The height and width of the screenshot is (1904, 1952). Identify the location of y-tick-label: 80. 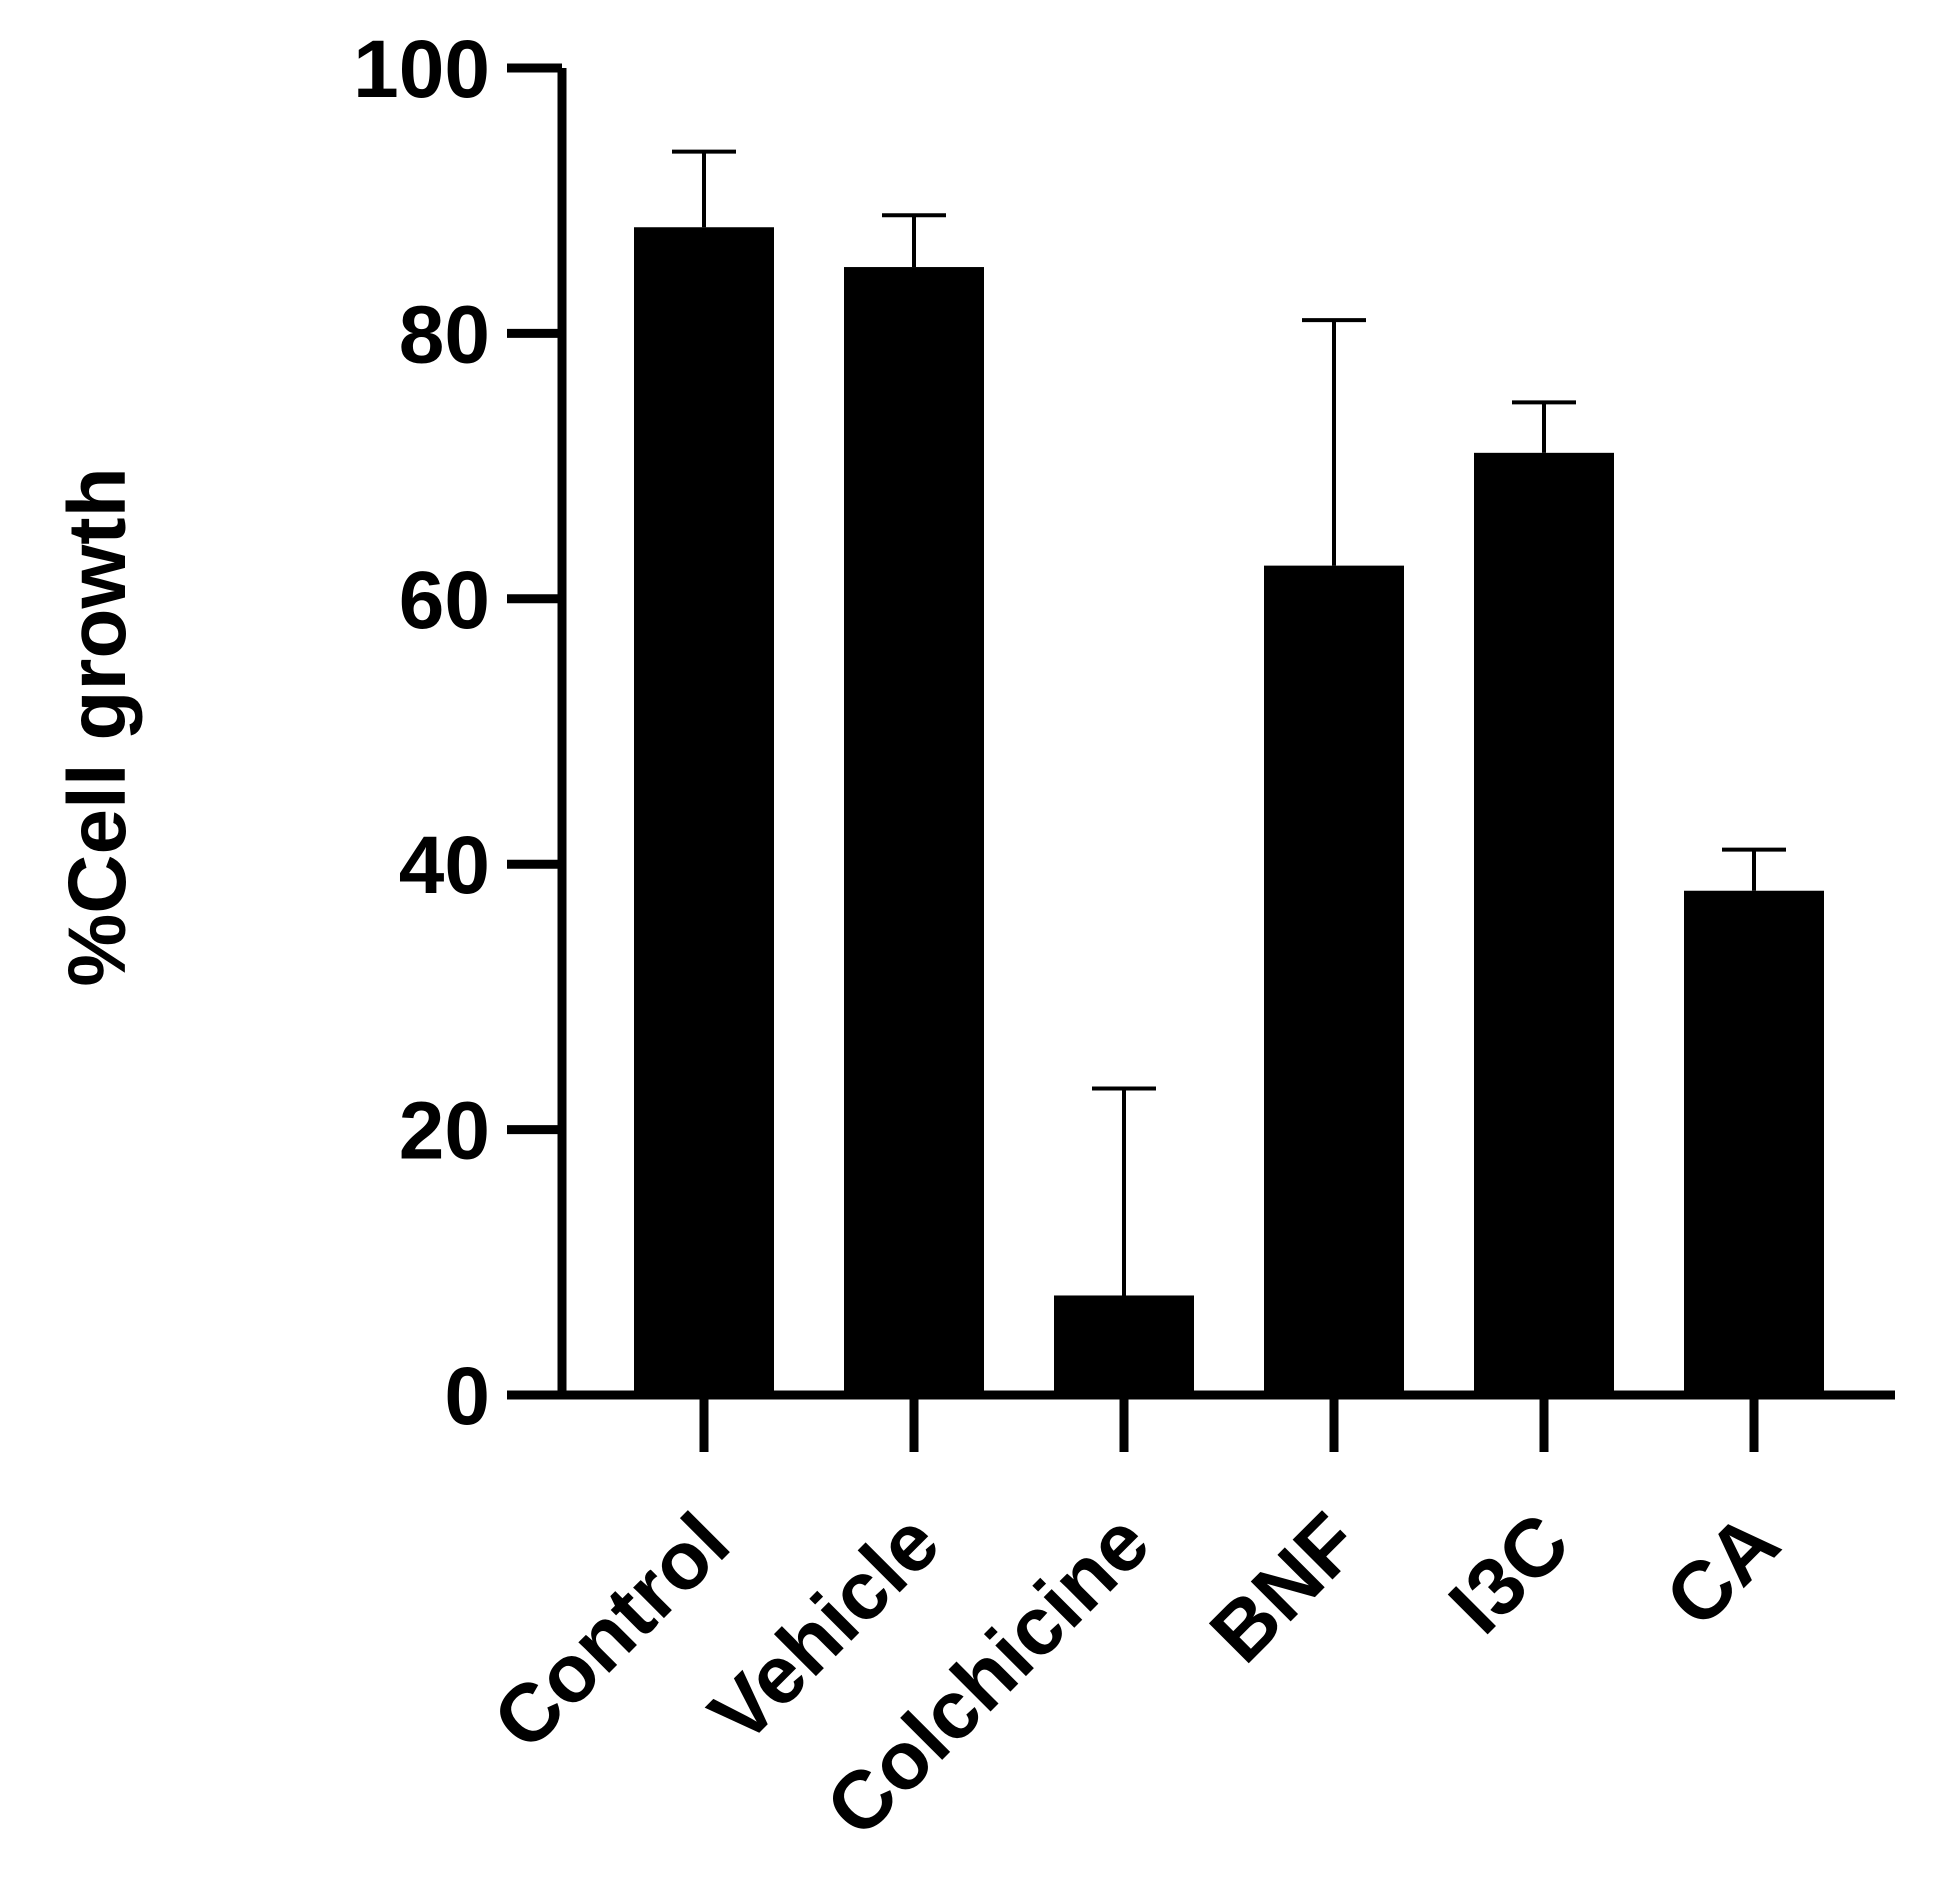
(444, 334).